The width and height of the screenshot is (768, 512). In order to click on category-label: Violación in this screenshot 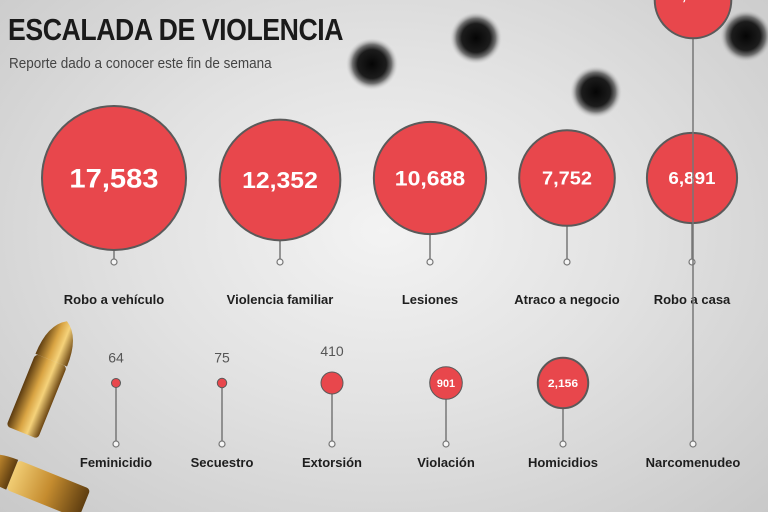, I will do `click(446, 462)`.